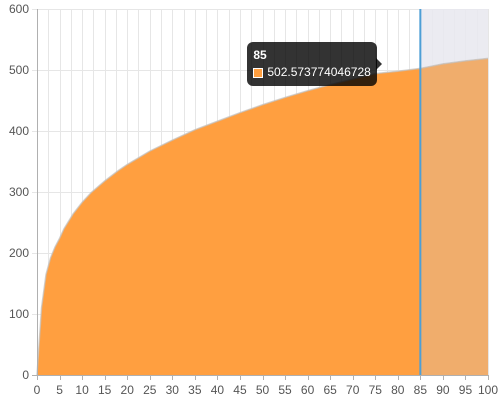 Image resolution: width=504 pixels, height=403 pixels. I want to click on y-tick-label: 400, so click(19, 131).